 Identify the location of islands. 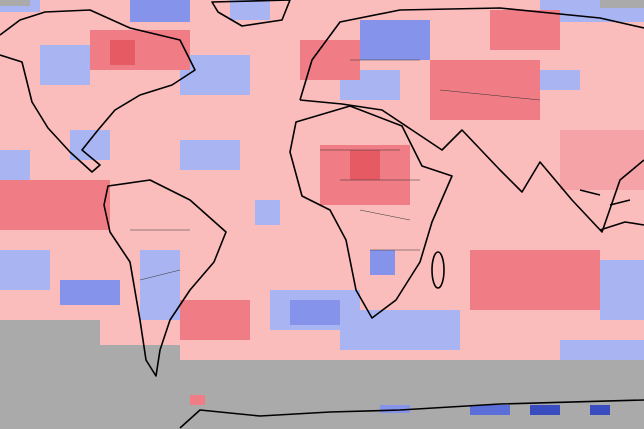
(611, 210).